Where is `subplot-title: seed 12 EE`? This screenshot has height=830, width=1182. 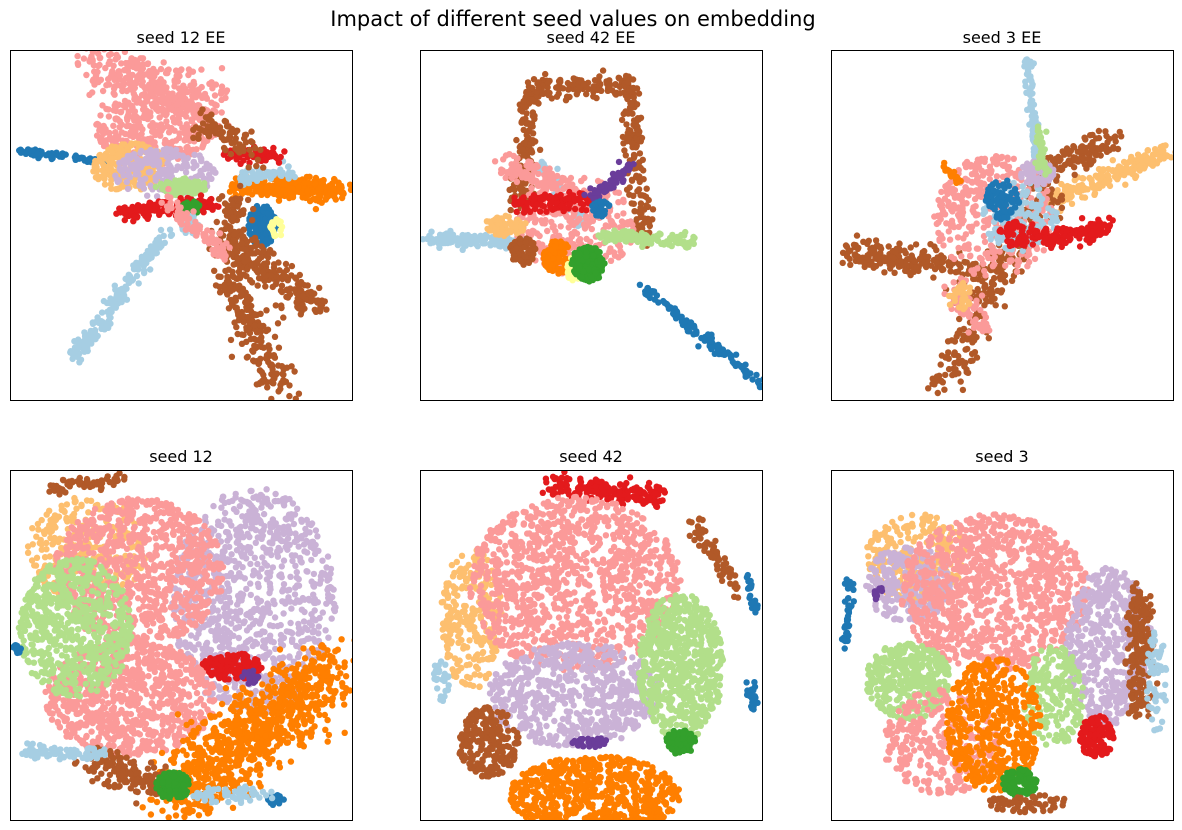
subplot-title: seed 12 EE is located at coordinates (181, 37).